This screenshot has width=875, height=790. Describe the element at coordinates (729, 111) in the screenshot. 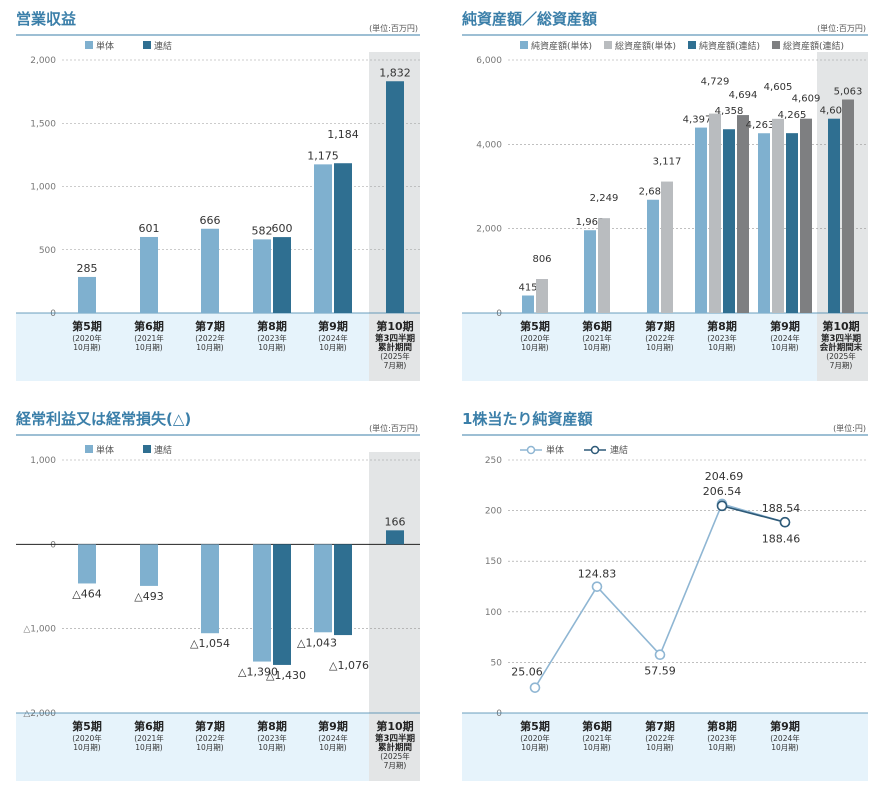

I see `data-label: 4,358` at that location.